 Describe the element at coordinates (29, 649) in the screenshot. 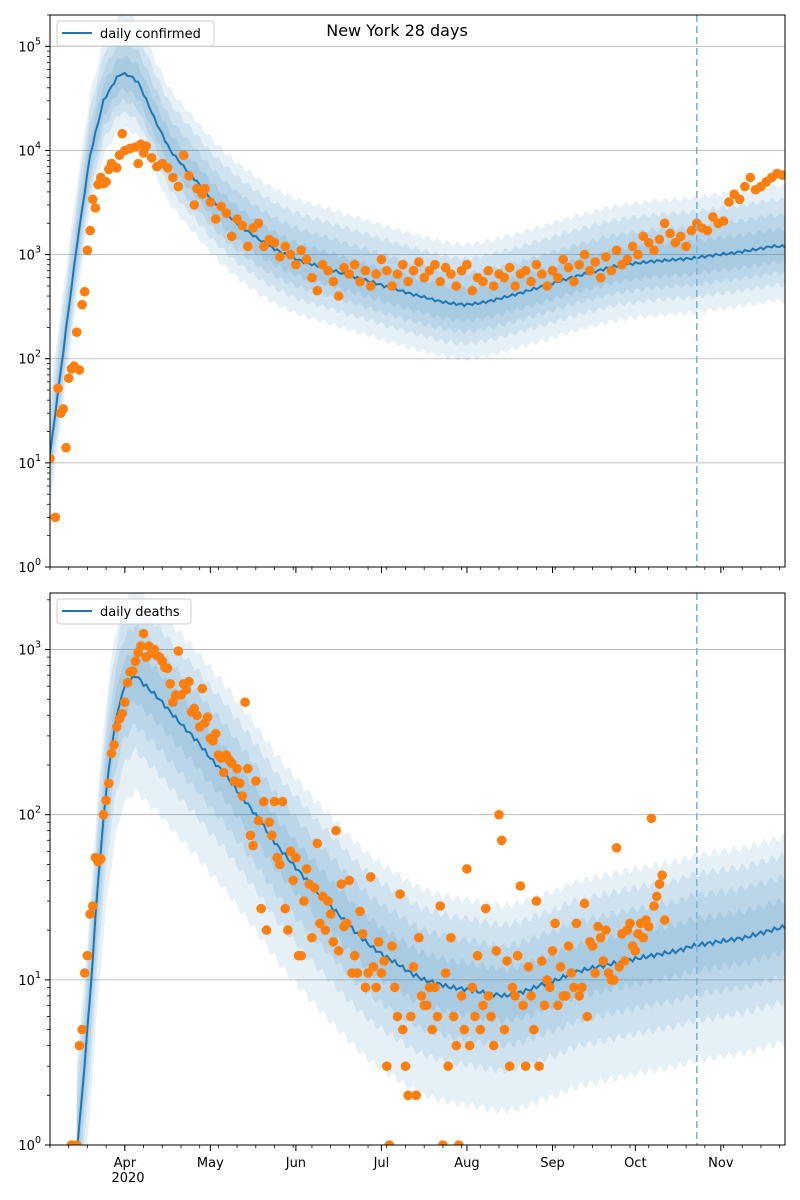

I see `y-tick-label: 10³` at that location.